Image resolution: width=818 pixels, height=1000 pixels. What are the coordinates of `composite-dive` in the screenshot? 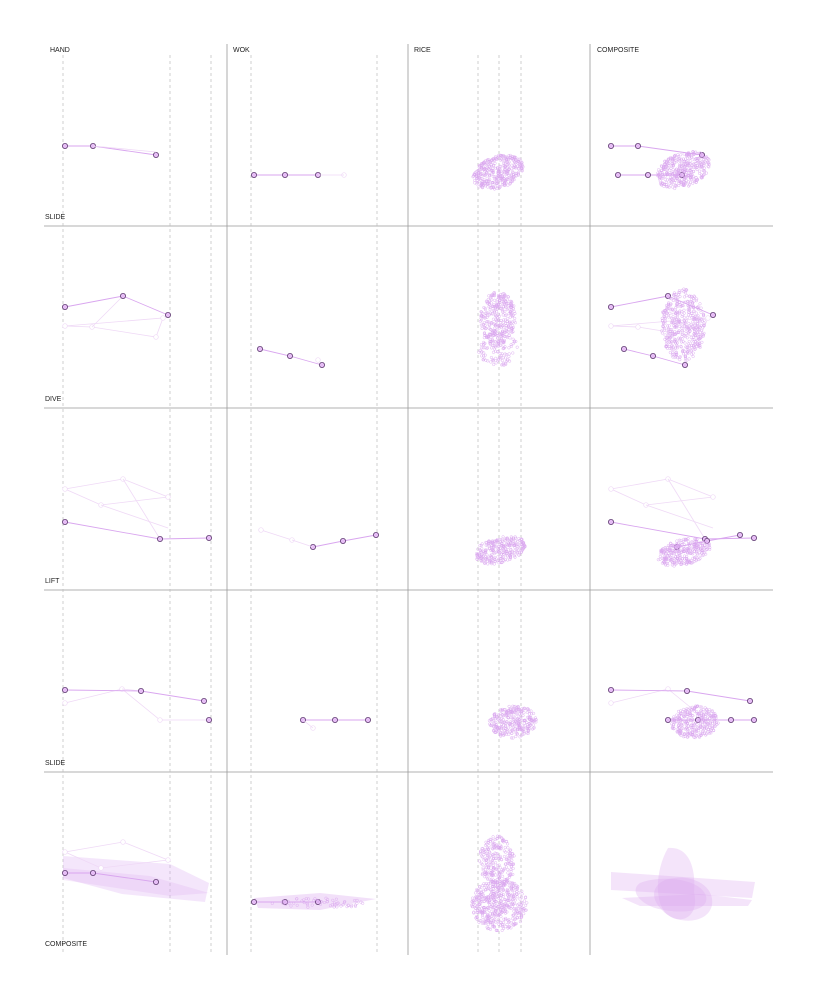 It's located at (662, 327).